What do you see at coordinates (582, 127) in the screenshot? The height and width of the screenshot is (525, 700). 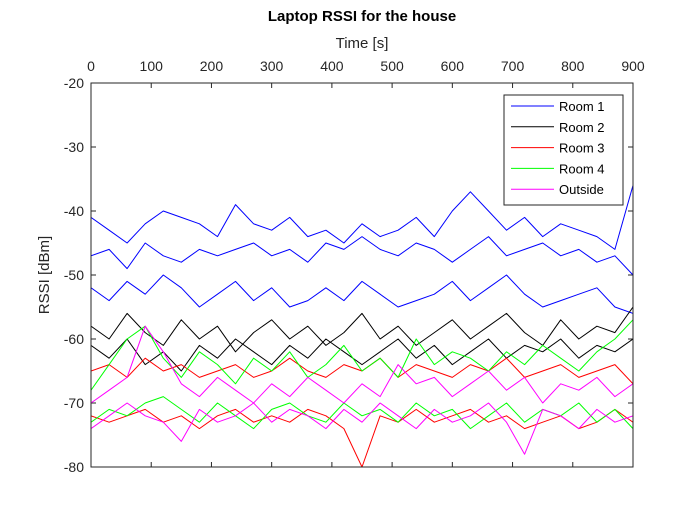 I see `legend-label-room-2: Room 2` at bounding box center [582, 127].